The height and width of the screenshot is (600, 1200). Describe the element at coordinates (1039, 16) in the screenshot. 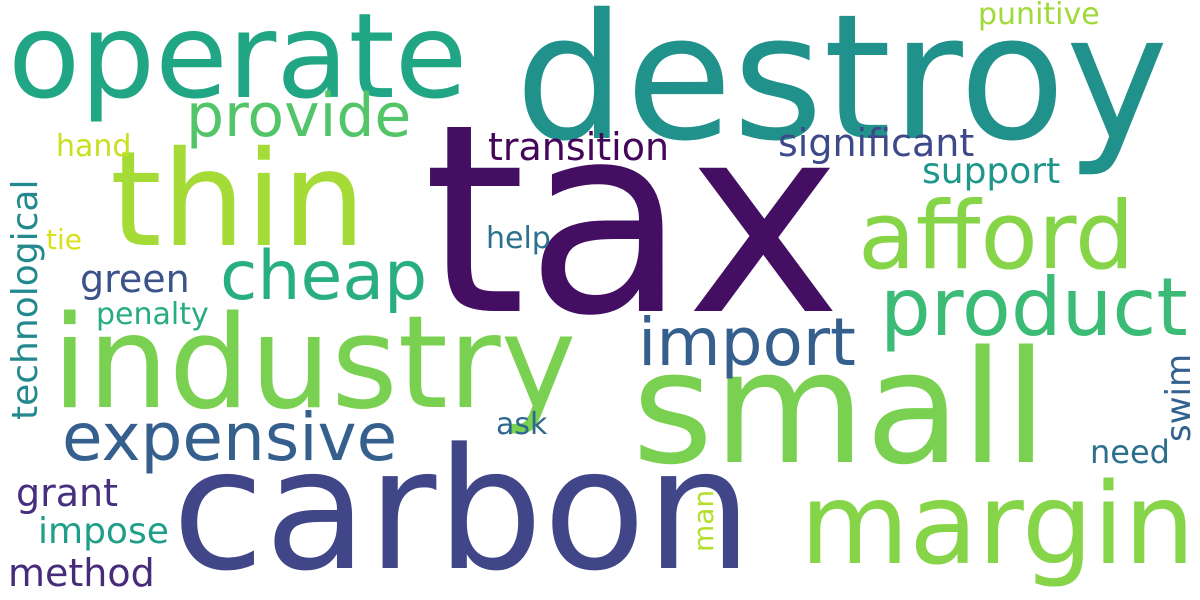

I see `word-punitive: punitive` at that location.